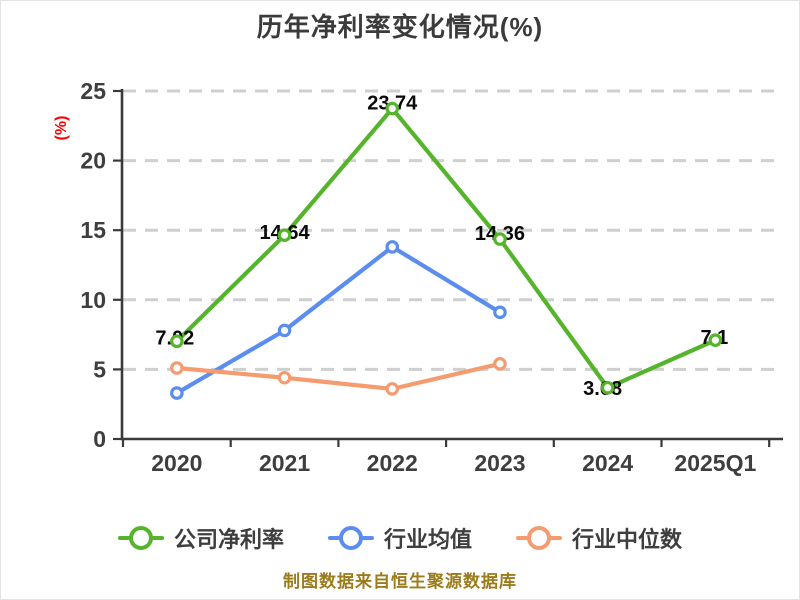 This screenshot has width=800, height=600. What do you see at coordinates (99, 369) in the screenshot?
I see `y-axis-tick-label: 5` at bounding box center [99, 369].